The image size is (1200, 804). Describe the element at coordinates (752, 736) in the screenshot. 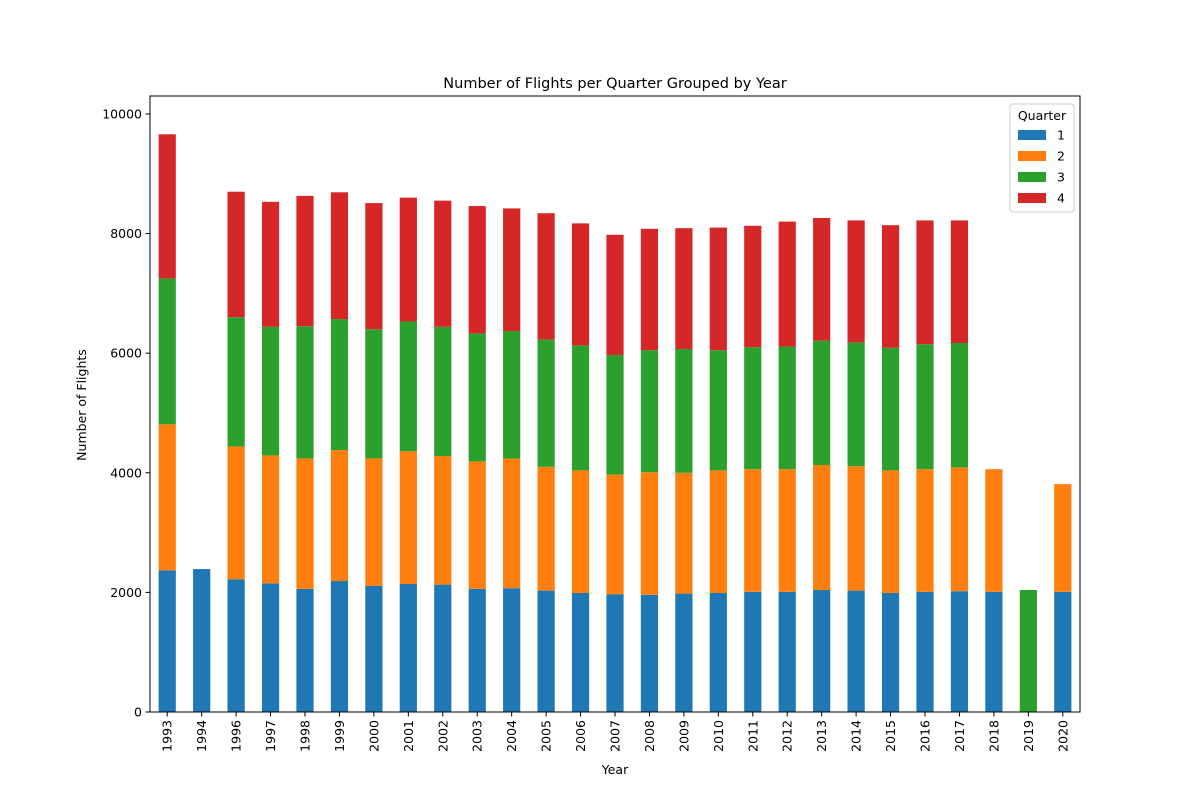

I see `x-tick-label: 2011` at that location.